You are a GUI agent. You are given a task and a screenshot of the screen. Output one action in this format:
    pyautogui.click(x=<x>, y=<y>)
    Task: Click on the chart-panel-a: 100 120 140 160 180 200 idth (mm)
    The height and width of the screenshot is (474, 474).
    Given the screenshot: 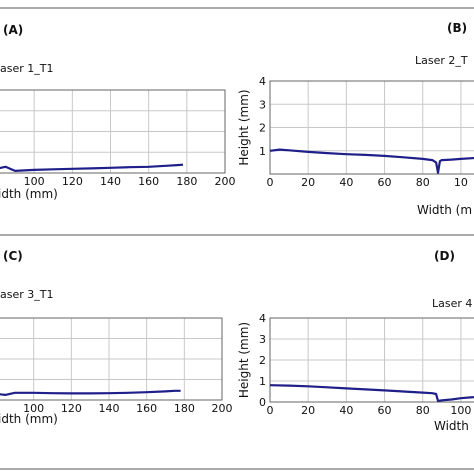 What is the action you would take?
    pyautogui.click(x=118, y=145)
    